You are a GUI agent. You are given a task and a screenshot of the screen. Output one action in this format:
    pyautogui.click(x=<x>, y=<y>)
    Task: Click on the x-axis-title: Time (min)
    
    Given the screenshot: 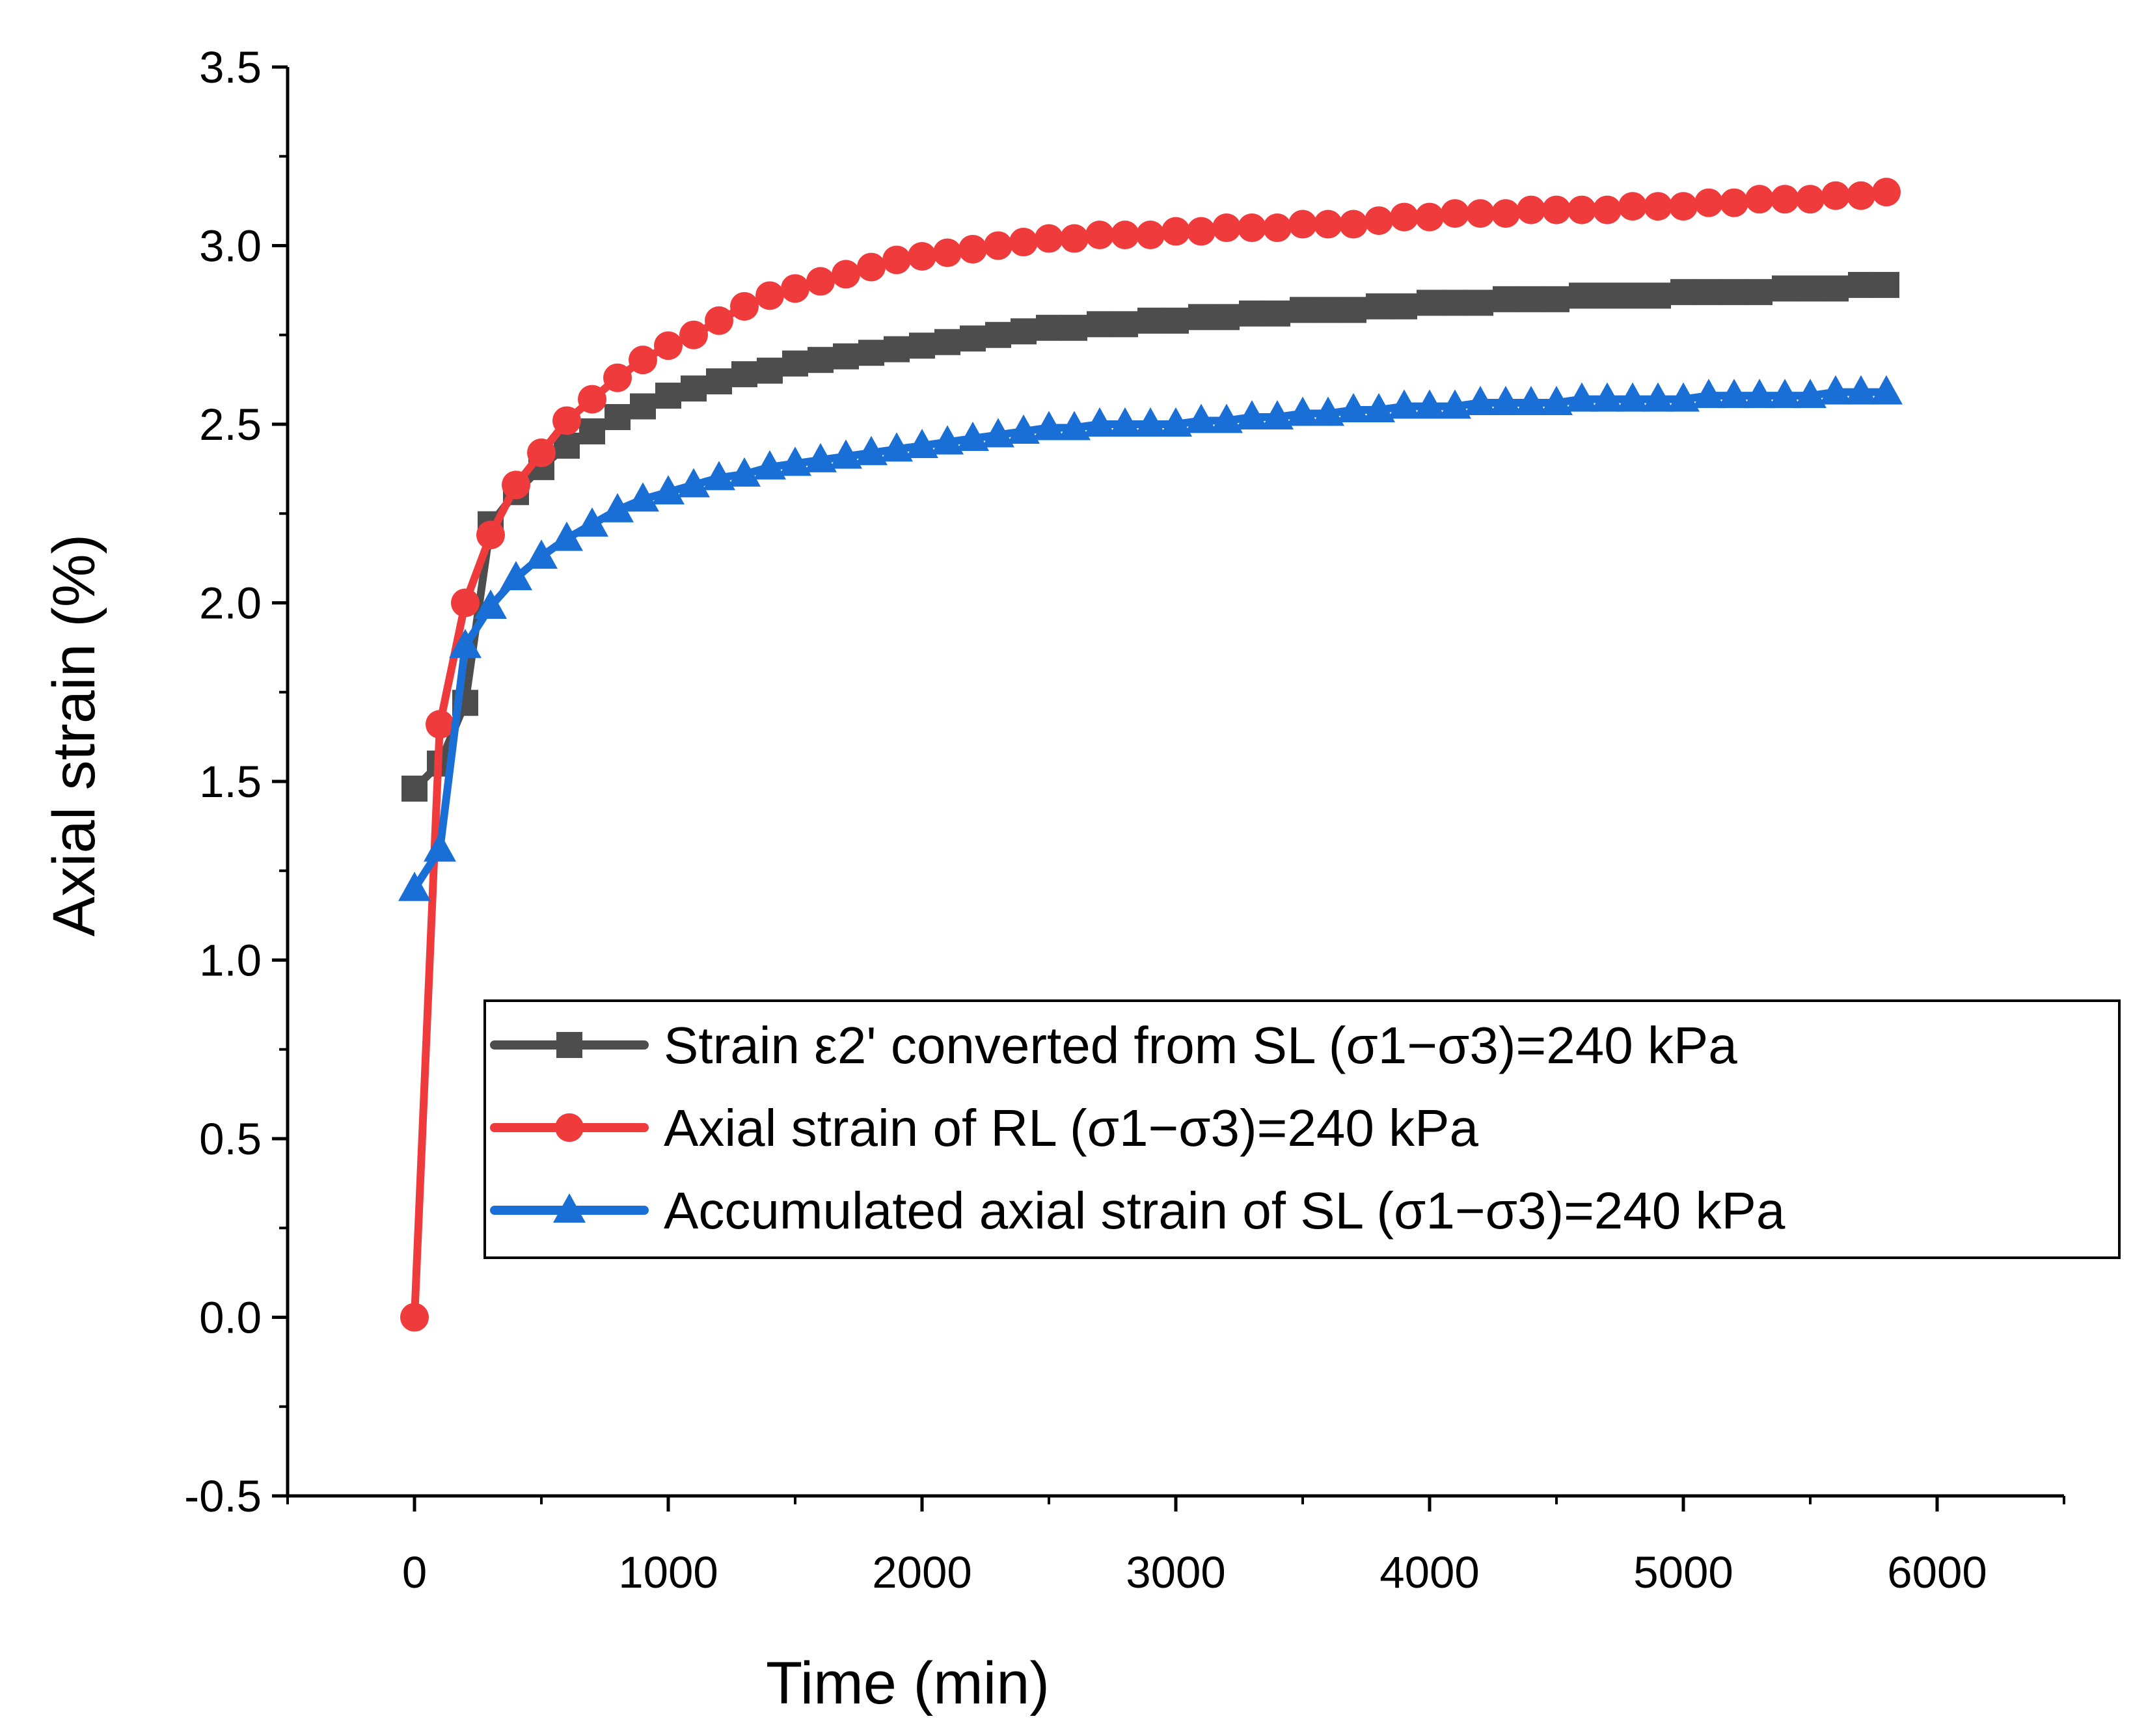 What is the action you would take?
    pyautogui.click(x=908, y=1683)
    